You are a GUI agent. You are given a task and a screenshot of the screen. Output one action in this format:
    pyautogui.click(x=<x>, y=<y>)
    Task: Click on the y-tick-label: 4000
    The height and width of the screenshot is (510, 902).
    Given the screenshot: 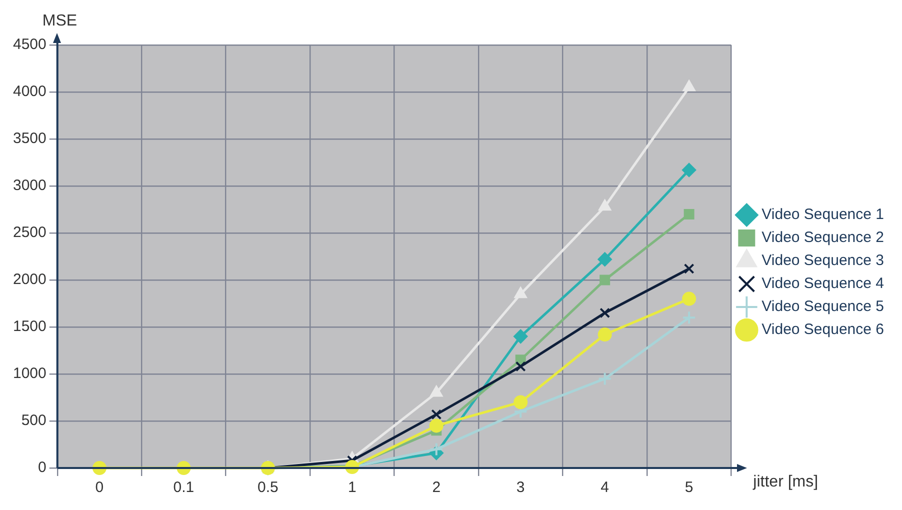 What is the action you would take?
    pyautogui.click(x=29, y=91)
    